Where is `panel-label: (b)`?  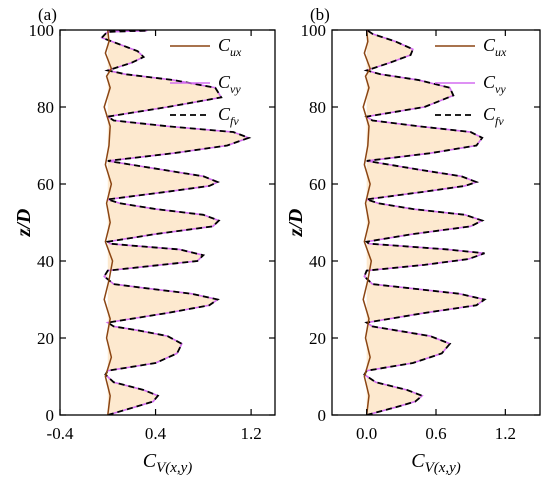 panel-label: (b) is located at coordinates (320, 14).